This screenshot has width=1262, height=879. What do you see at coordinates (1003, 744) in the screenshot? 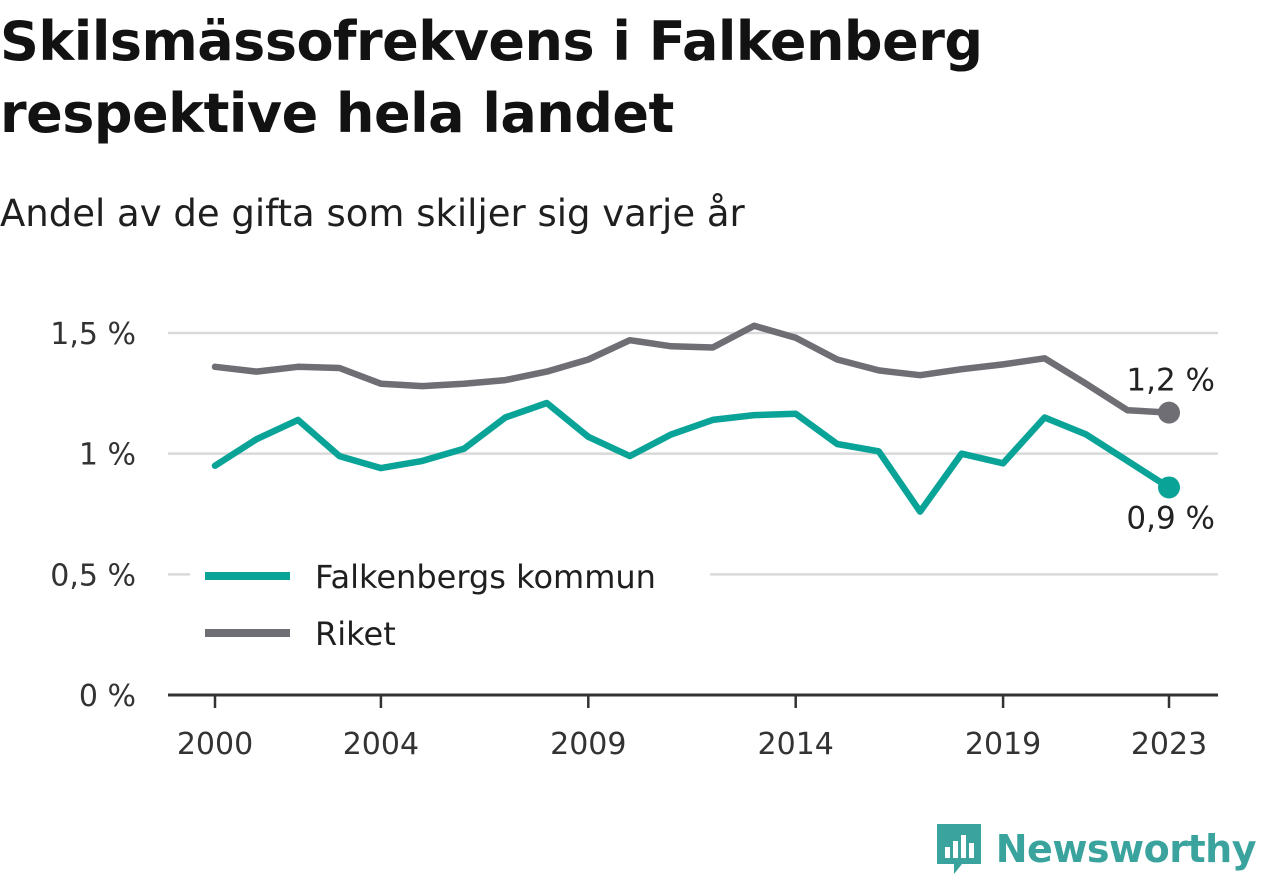
I see `x-tick-label: 2019` at bounding box center [1003, 744].